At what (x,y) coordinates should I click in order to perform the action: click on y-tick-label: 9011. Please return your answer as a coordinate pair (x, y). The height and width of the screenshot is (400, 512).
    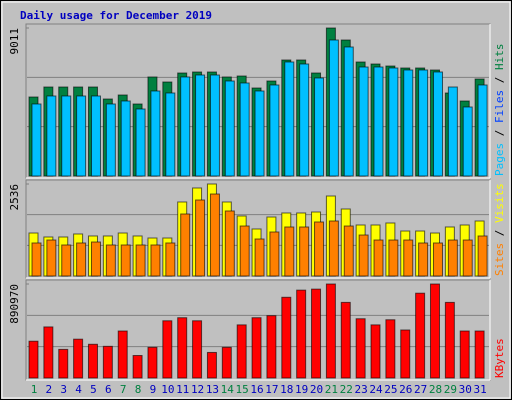
    Looking at the image, I should click on (14, 41).